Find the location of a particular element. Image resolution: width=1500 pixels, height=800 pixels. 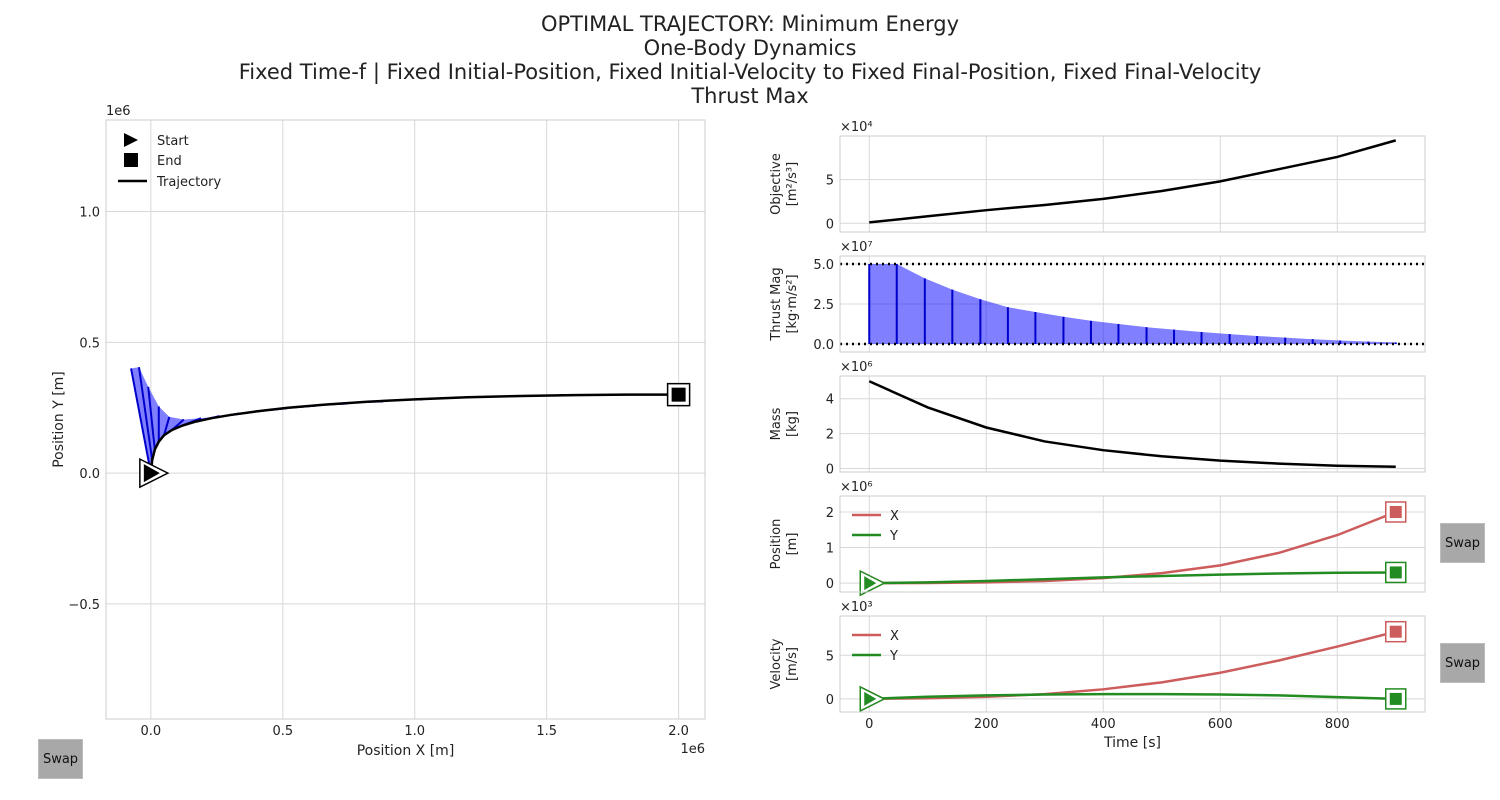

mass-y-exponent: ×10⁶ is located at coordinates (856, 367).